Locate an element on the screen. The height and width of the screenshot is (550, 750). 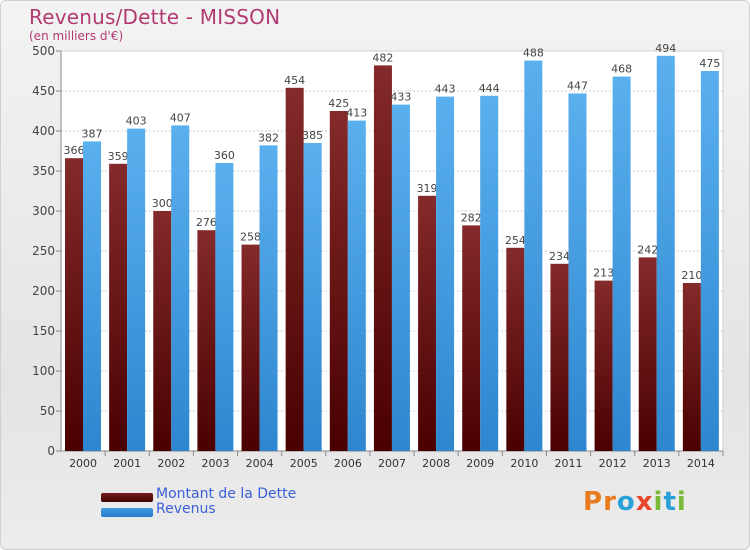
data-label: 242 is located at coordinates (647, 249).